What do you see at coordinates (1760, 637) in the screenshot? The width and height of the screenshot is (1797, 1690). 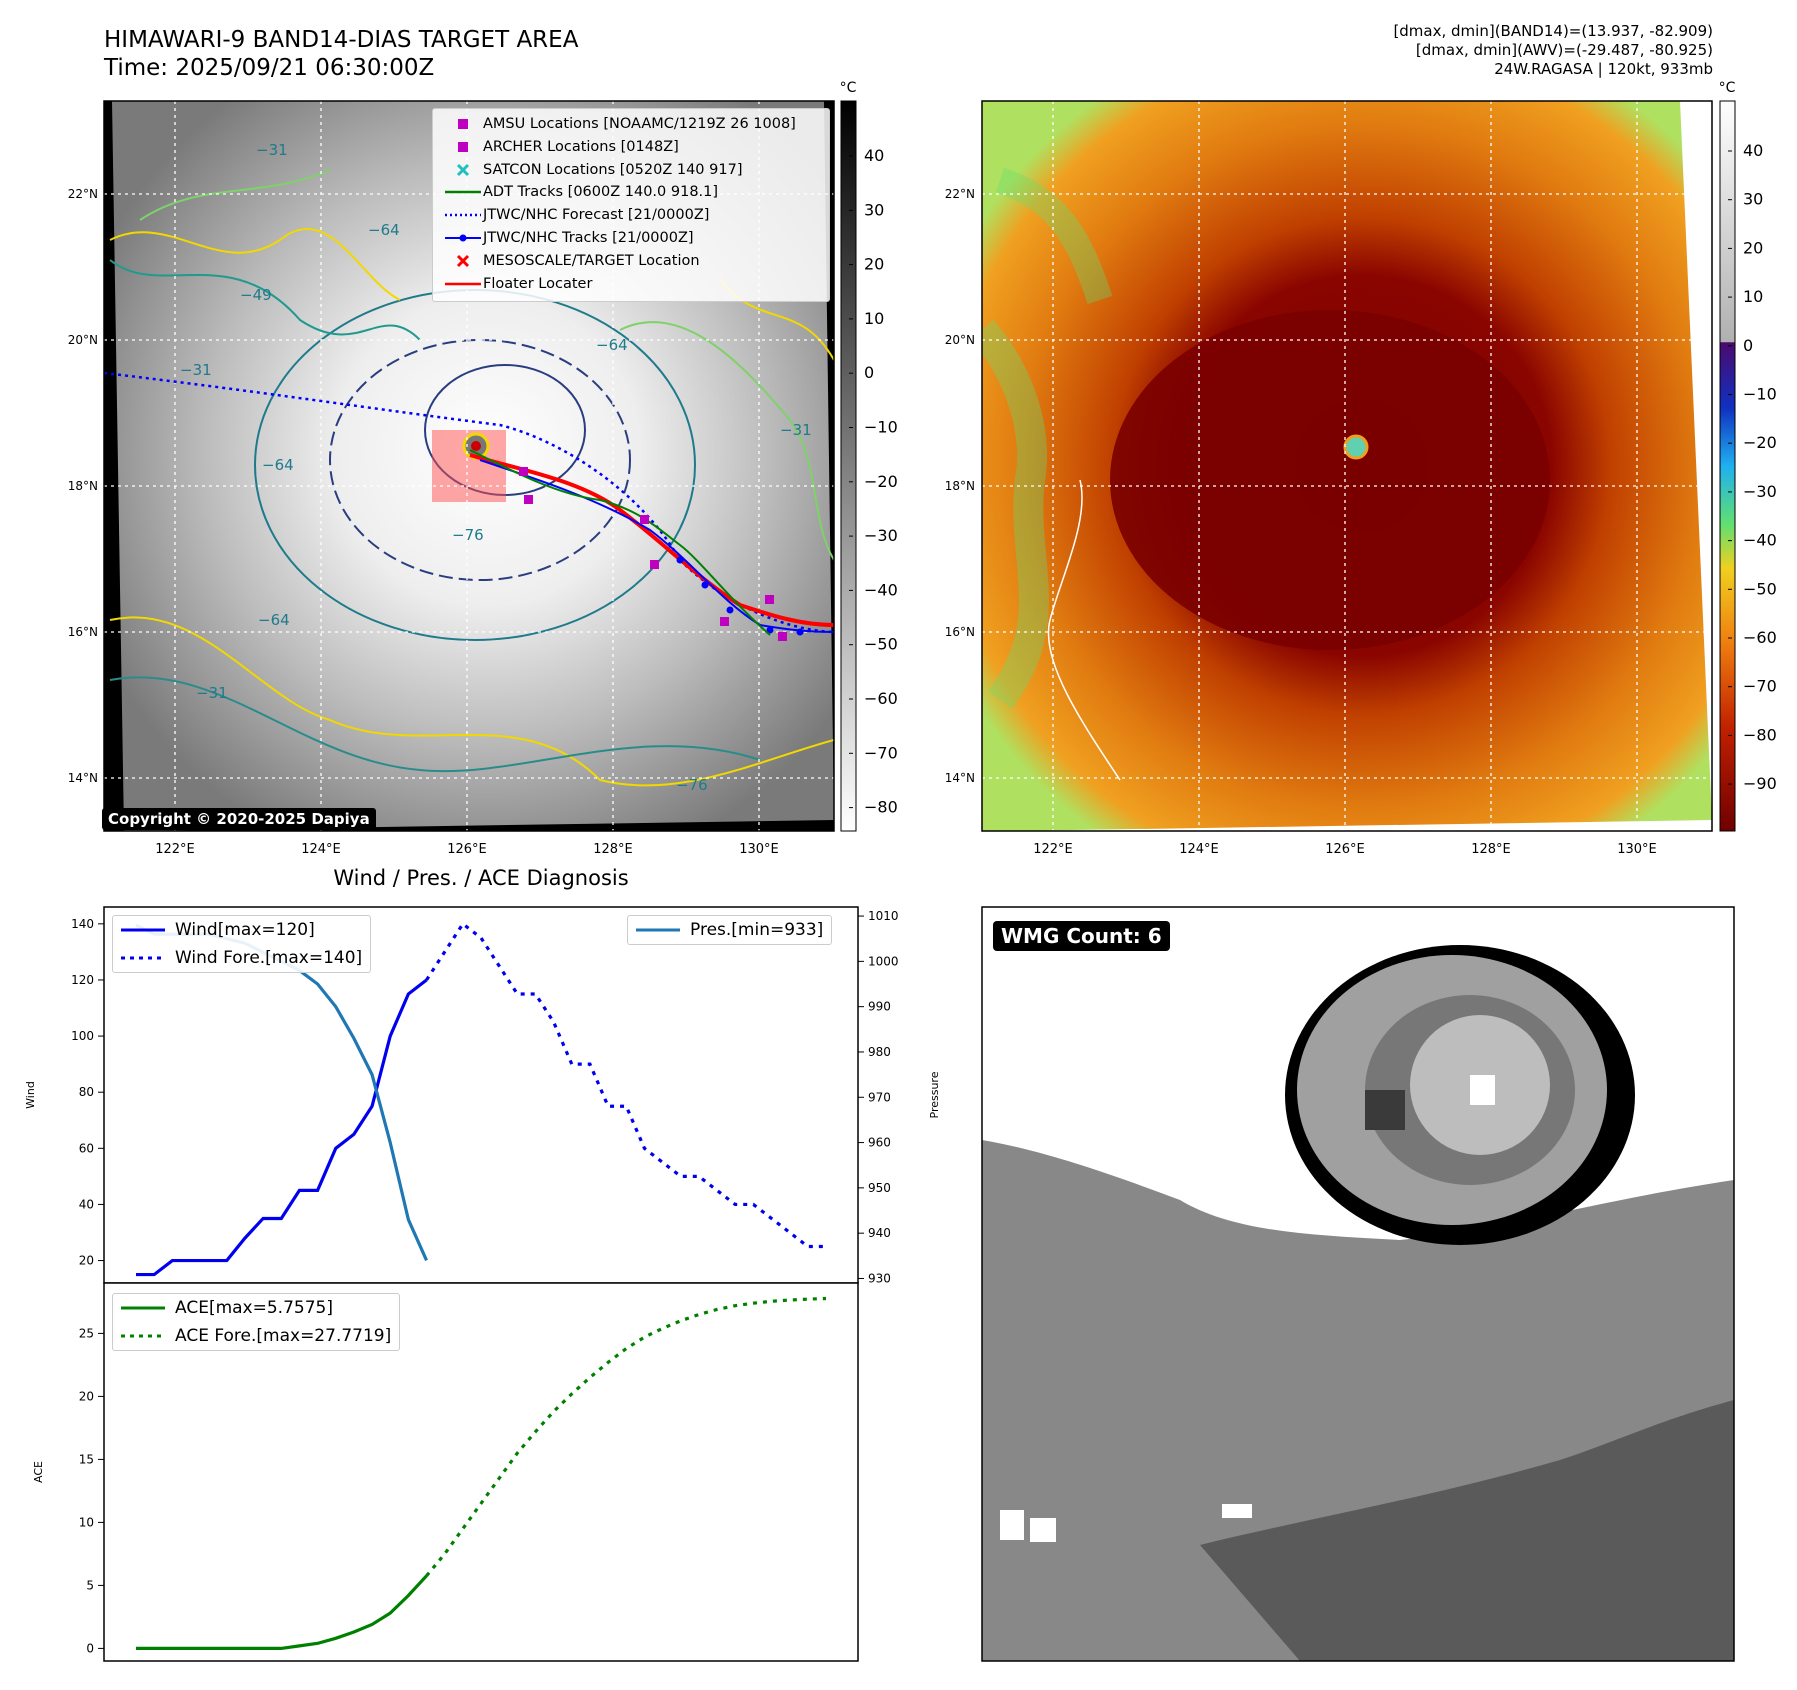 I see `colorbar-right-tick-label: −60` at bounding box center [1760, 637].